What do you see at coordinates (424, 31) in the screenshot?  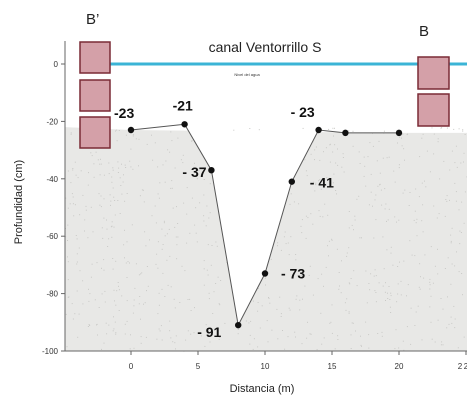 I see `right-endpoint-label: B` at bounding box center [424, 31].